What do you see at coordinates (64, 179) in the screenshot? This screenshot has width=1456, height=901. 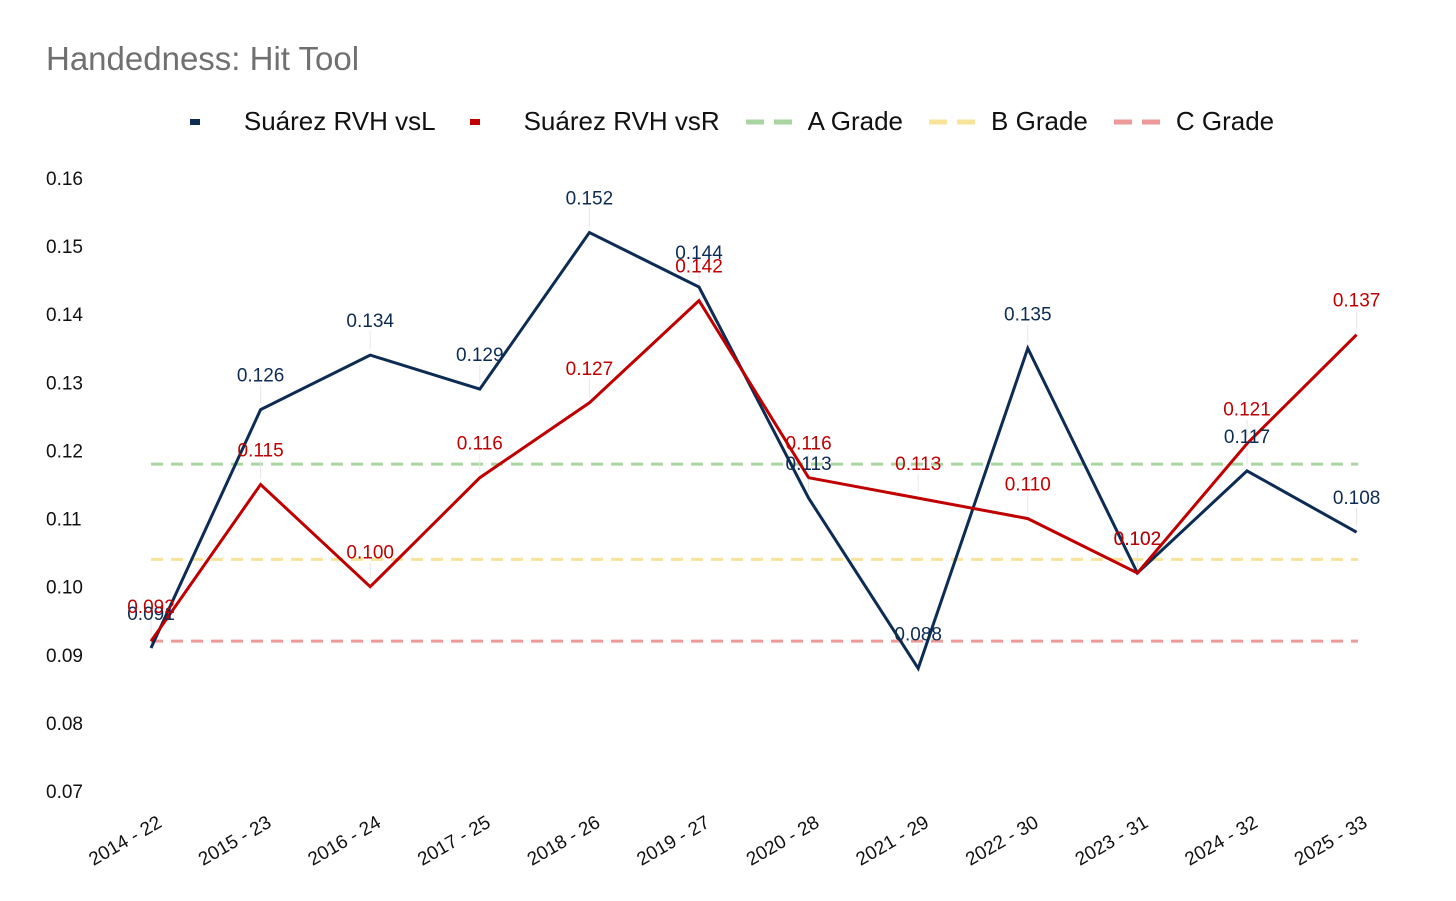 I see `y-tick-label: 0.16` at bounding box center [64, 179].